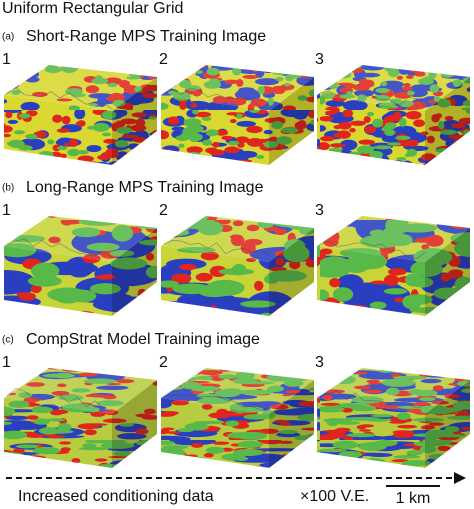  Describe the element at coordinates (146, 36) in the screenshot. I see `panel-title: Short-Range MPS Training Image` at that location.